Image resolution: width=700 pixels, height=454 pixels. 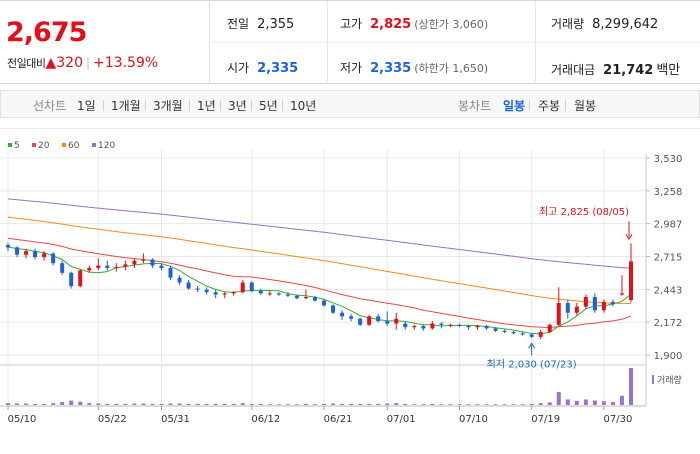 What do you see at coordinates (617, 419) in the screenshot?
I see `x-tick-label: 07/30` at bounding box center [617, 419].